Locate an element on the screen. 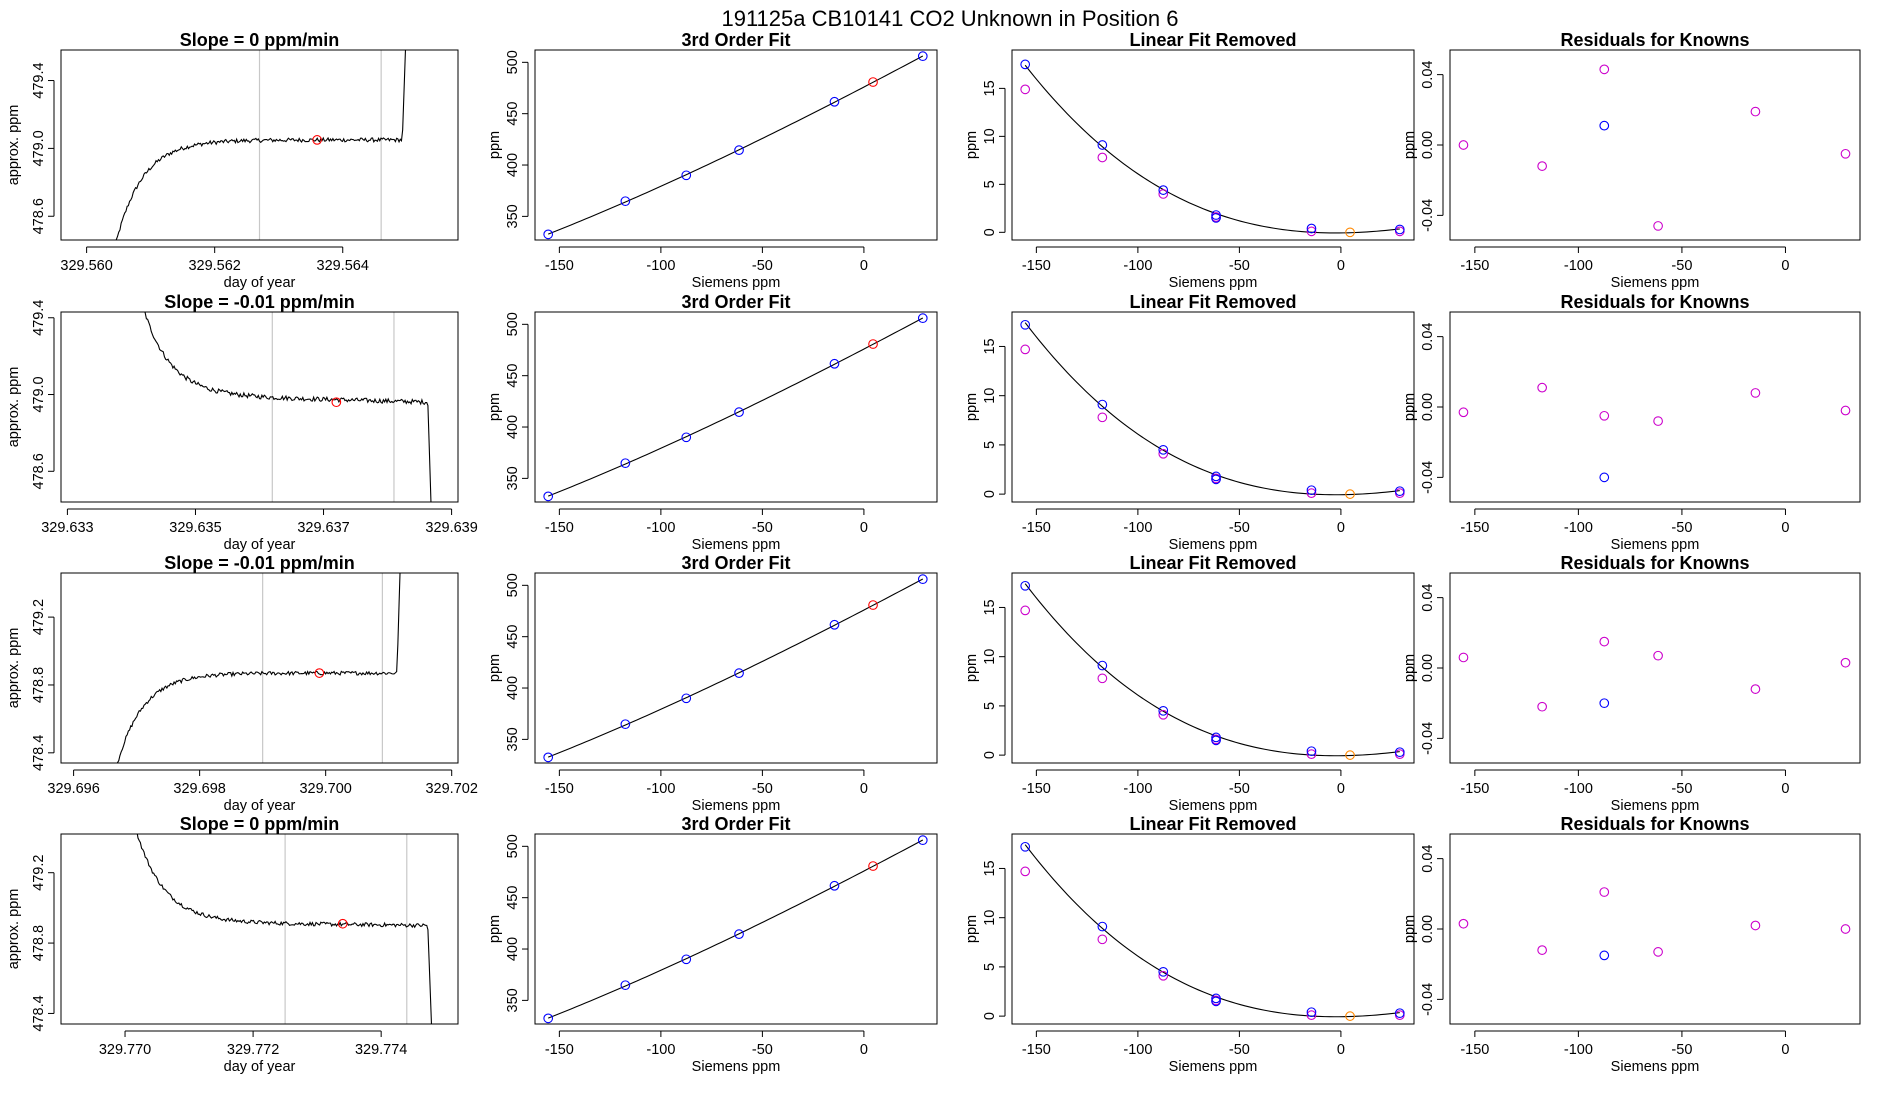 The image size is (1900, 1100). fit-curve is located at coordinates (735, 668).